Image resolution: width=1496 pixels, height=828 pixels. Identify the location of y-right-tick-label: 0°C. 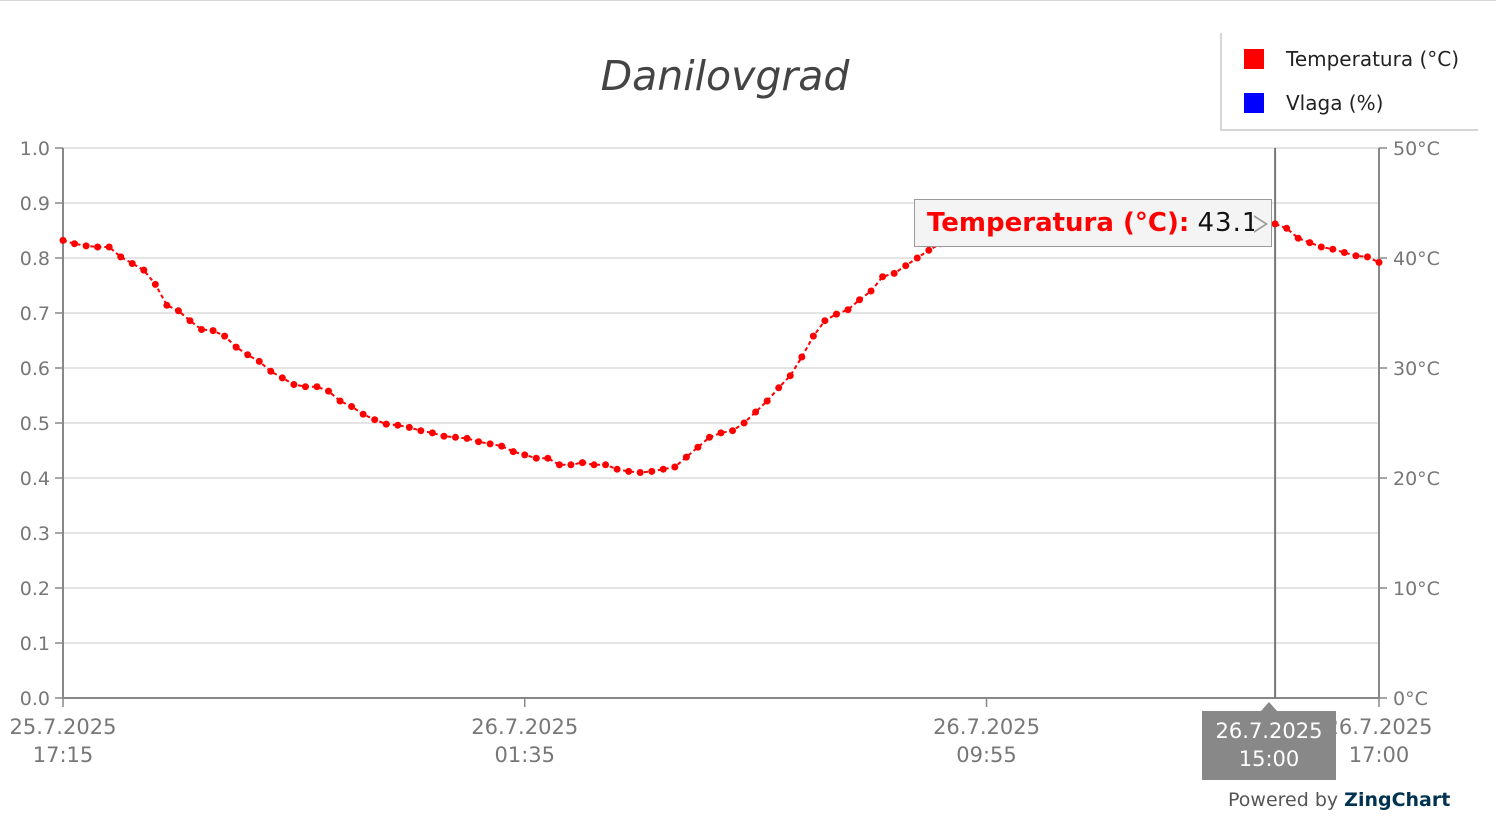
(1410, 699).